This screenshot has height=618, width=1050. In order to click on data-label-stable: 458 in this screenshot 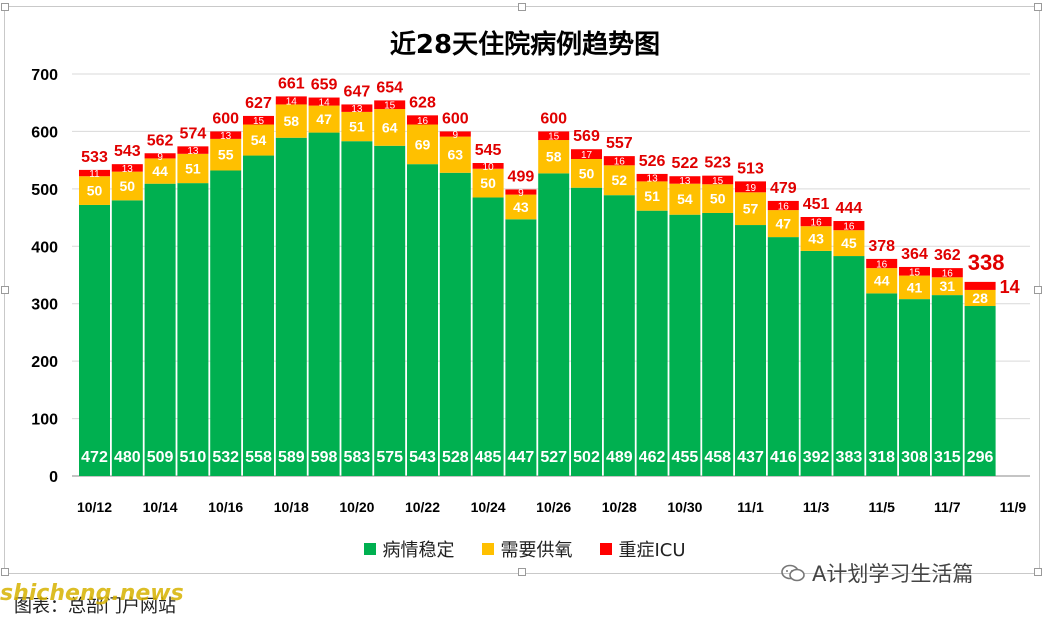, I will do `click(717, 457)`.